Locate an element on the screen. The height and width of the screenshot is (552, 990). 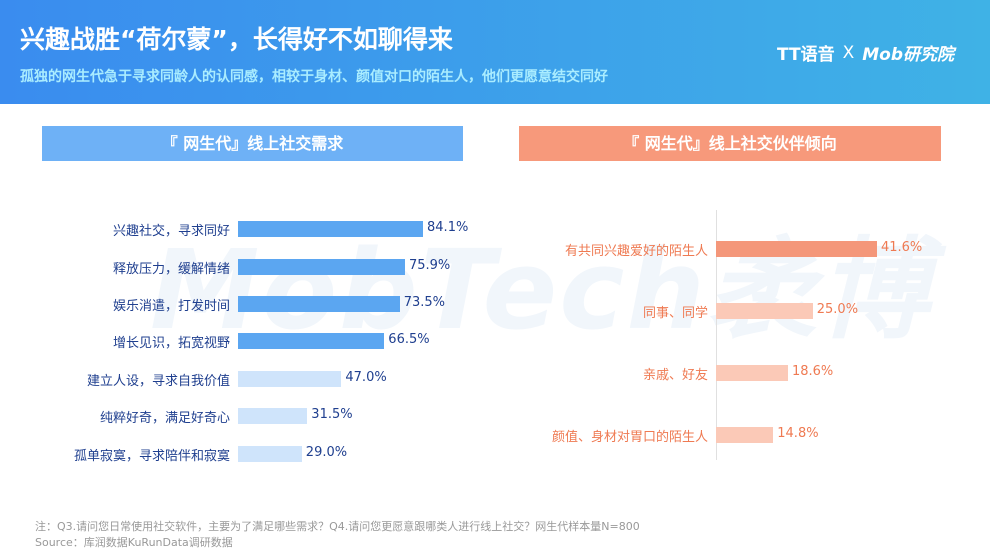
y-axis is located at coordinates (716, 335).